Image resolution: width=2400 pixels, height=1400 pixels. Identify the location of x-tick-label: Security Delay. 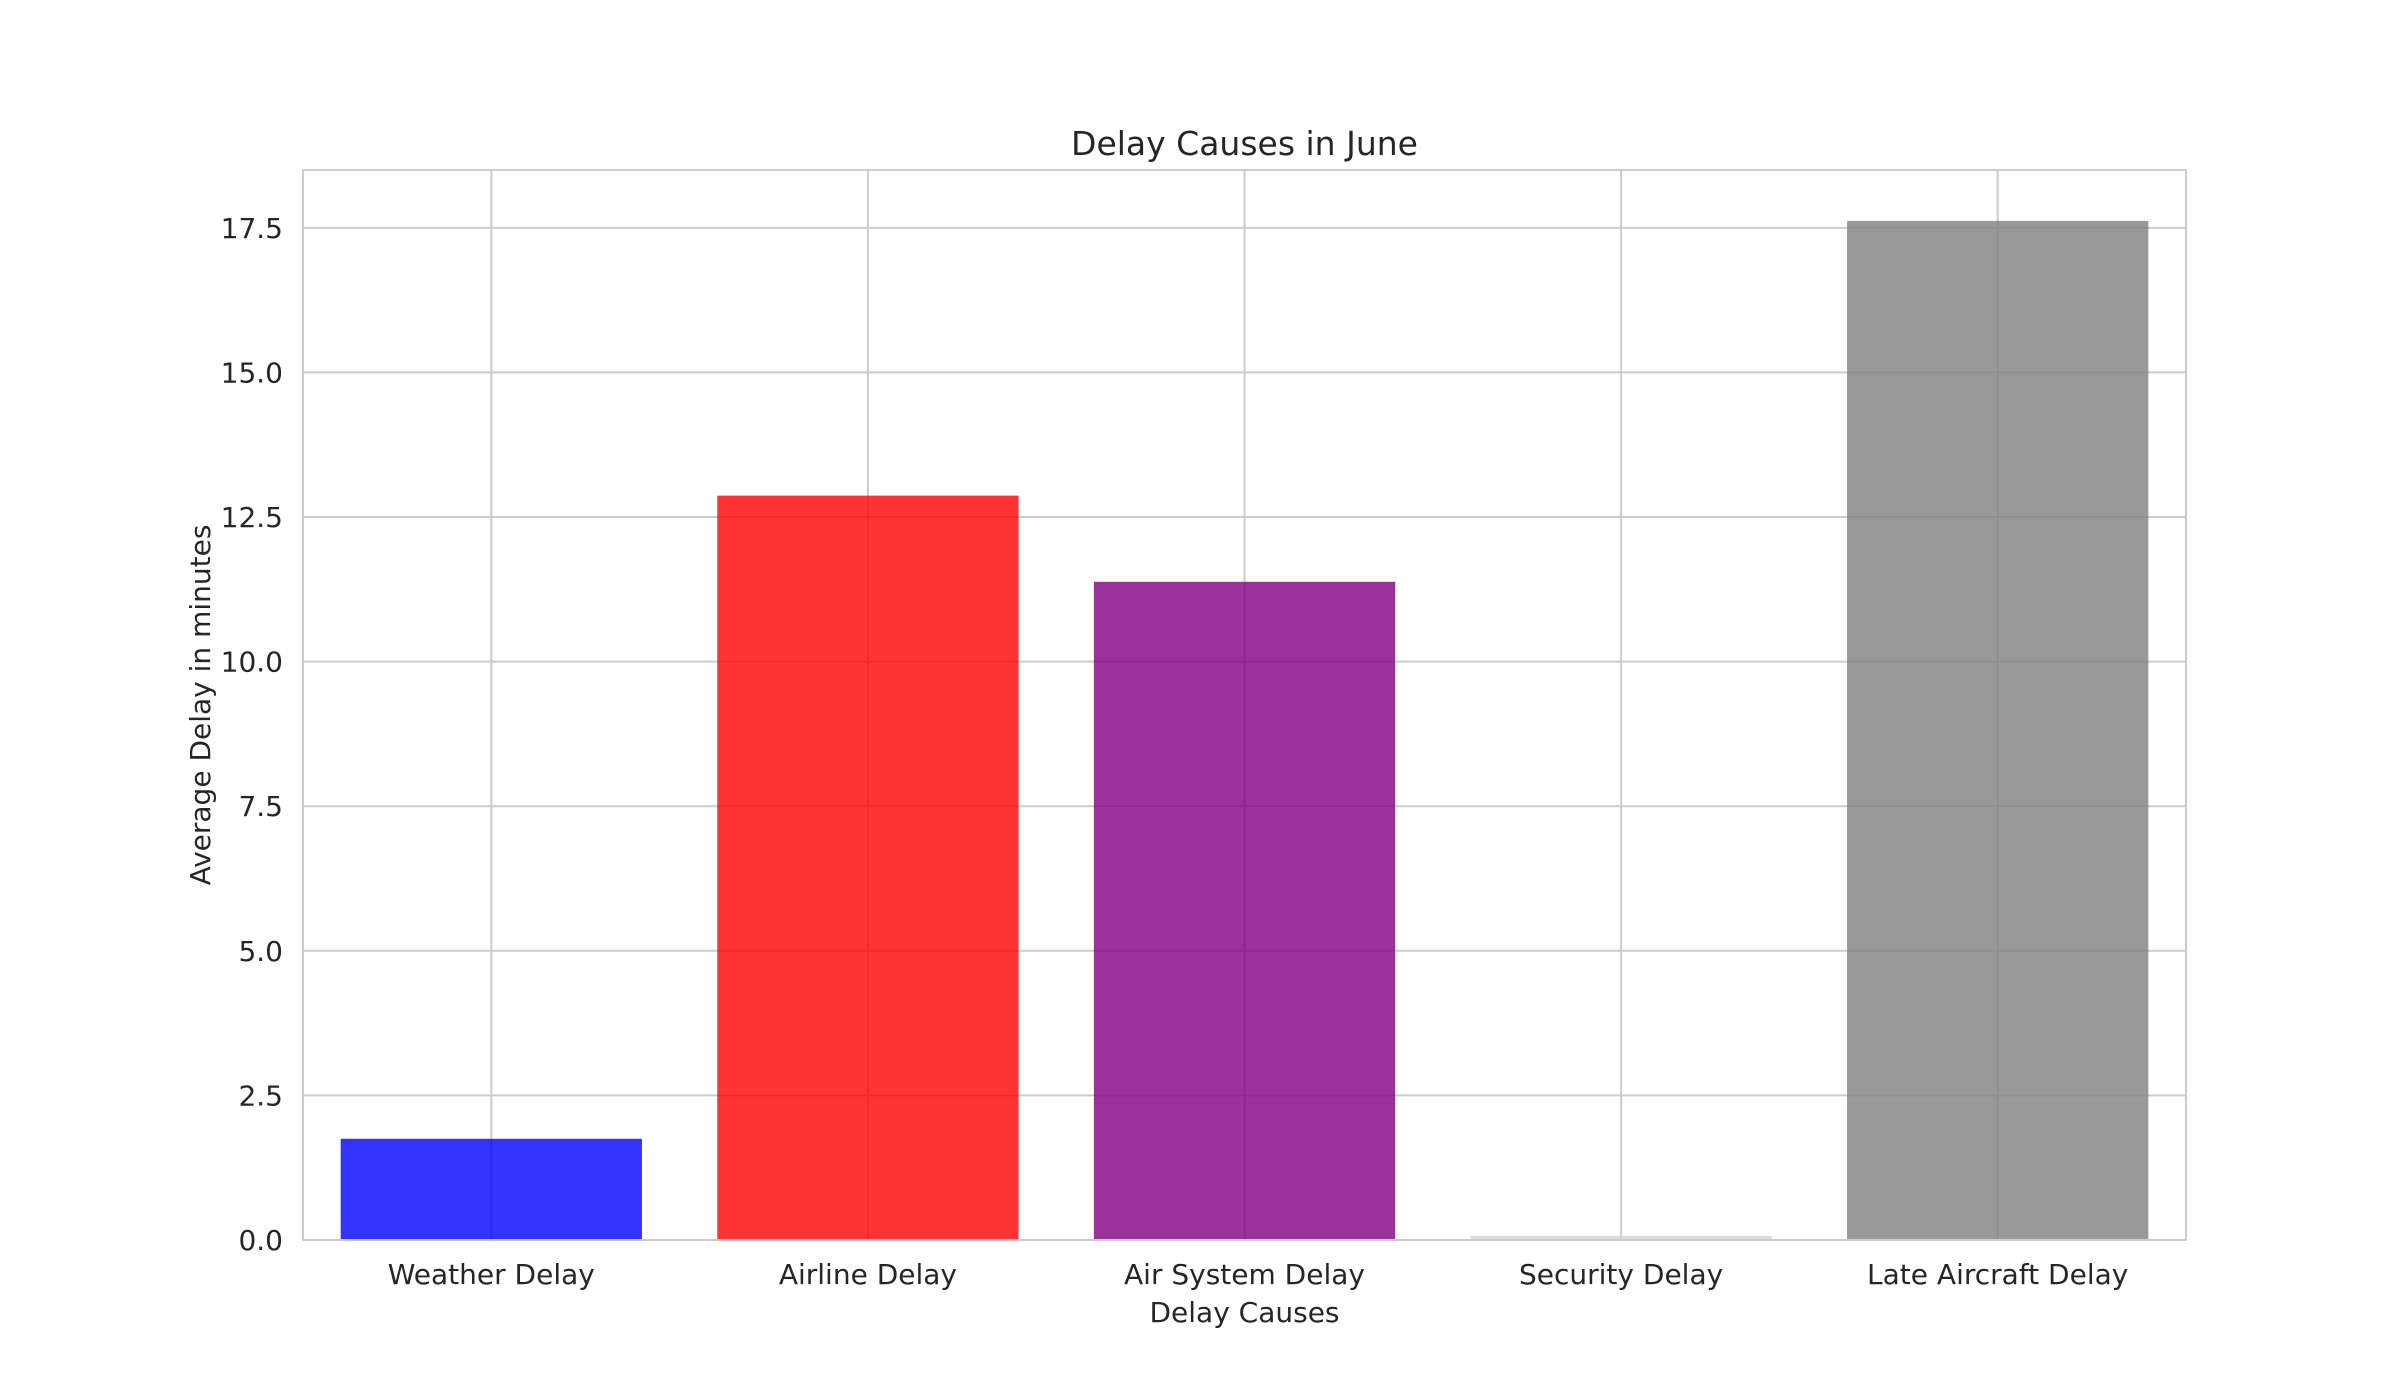
(1621, 1274).